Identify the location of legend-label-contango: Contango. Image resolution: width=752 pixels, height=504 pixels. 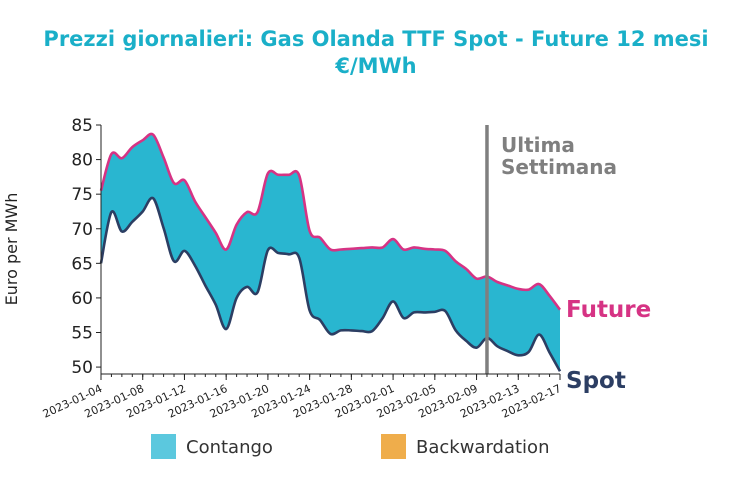
(229, 447).